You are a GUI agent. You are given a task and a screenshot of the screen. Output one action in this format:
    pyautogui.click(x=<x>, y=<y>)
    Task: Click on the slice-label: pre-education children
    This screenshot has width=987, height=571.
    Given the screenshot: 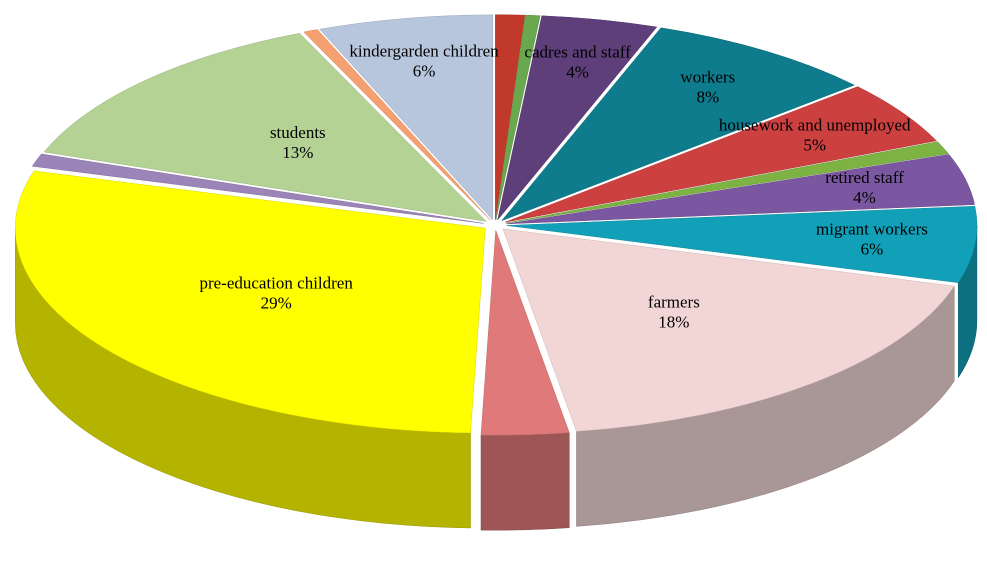 What is the action you would take?
    pyautogui.click(x=276, y=282)
    